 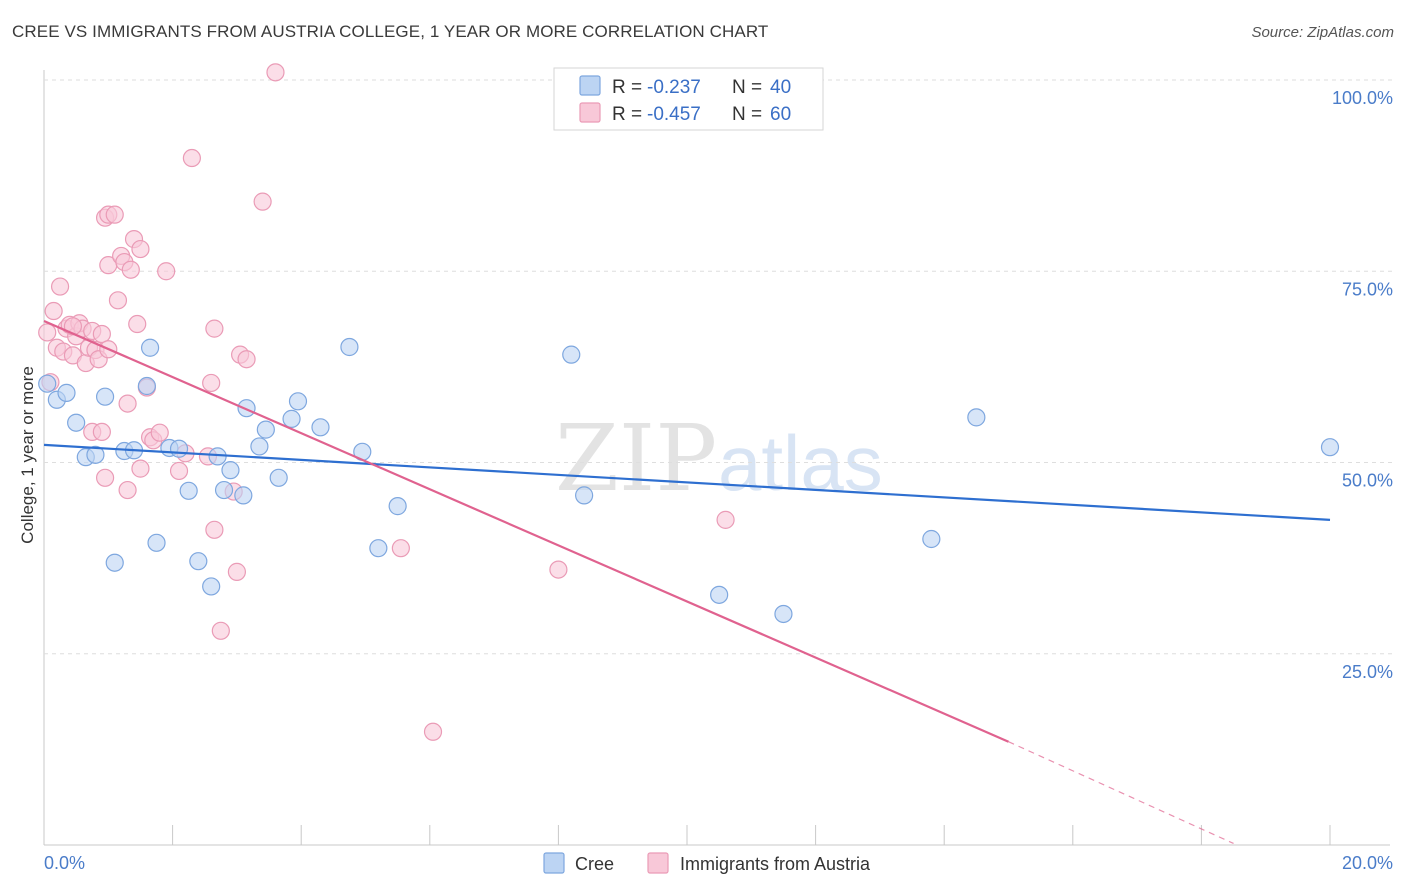 What do you see at coordinates (1322, 32) in the screenshot?
I see `chart-source: Source: ZipAtlas.com` at bounding box center [1322, 32].